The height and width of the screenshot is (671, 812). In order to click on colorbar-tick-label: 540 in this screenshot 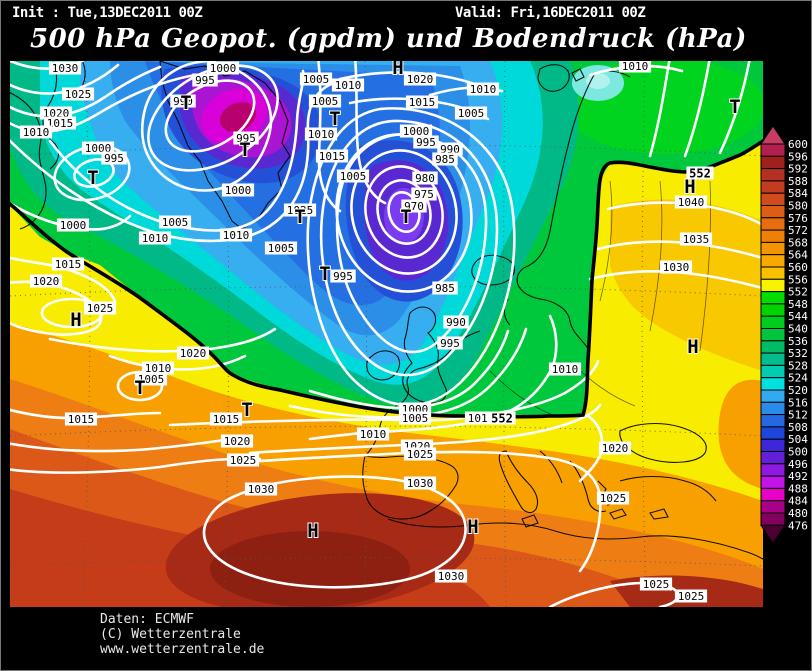, I will do `click(798, 329)`.